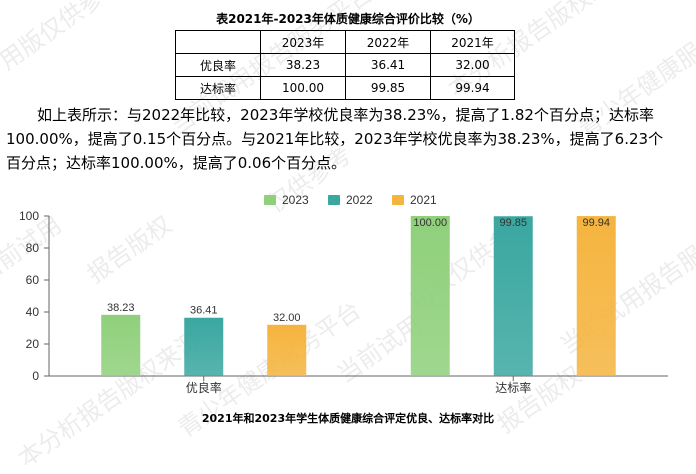 This screenshot has width=696, height=474. Describe the element at coordinates (218, 88) in the screenshot. I see `table-cell: 达标率` at that location.